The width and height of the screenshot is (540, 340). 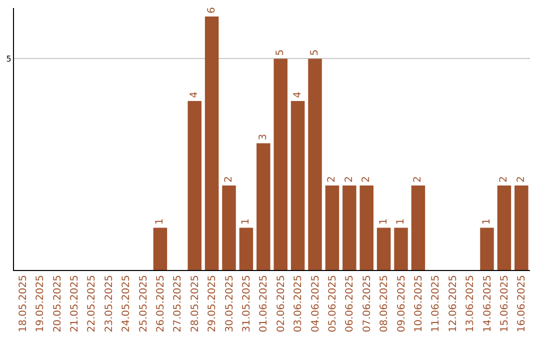 What do you see at coordinates (40, 303) in the screenshot?
I see `x-tick-label: 19.05.2025` at bounding box center [40, 303].